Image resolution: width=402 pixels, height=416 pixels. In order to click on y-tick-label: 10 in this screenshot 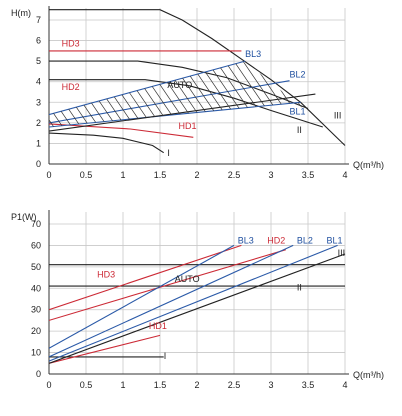, I will do `click(36, 353)`.